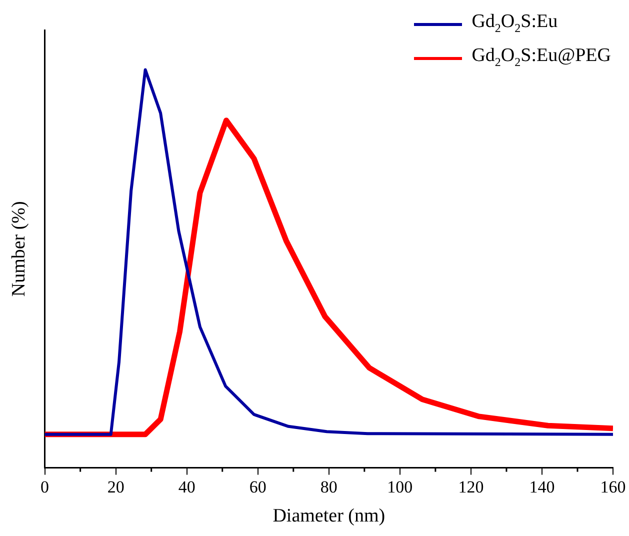  I want to click on legend-label: Gd$_{2}$O$_{2}$S:Eu@PEG, so click(541, 57).